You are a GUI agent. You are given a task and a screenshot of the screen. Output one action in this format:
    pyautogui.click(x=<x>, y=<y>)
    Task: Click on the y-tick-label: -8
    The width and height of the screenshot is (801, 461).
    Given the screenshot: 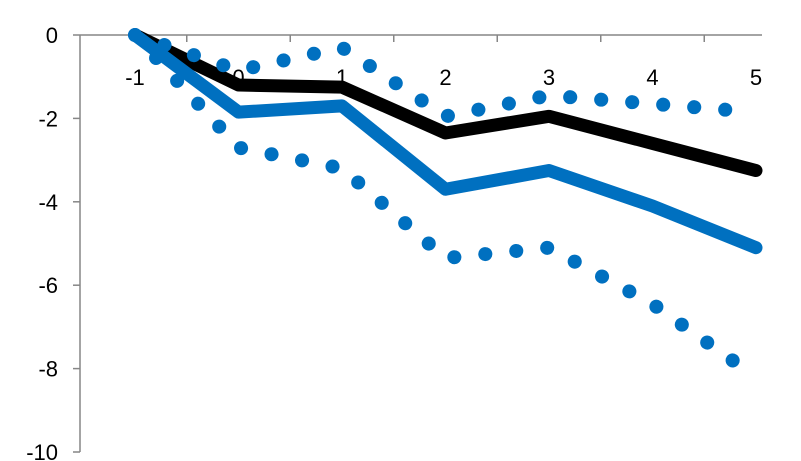 What is the action you would take?
    pyautogui.click(x=48, y=369)
    